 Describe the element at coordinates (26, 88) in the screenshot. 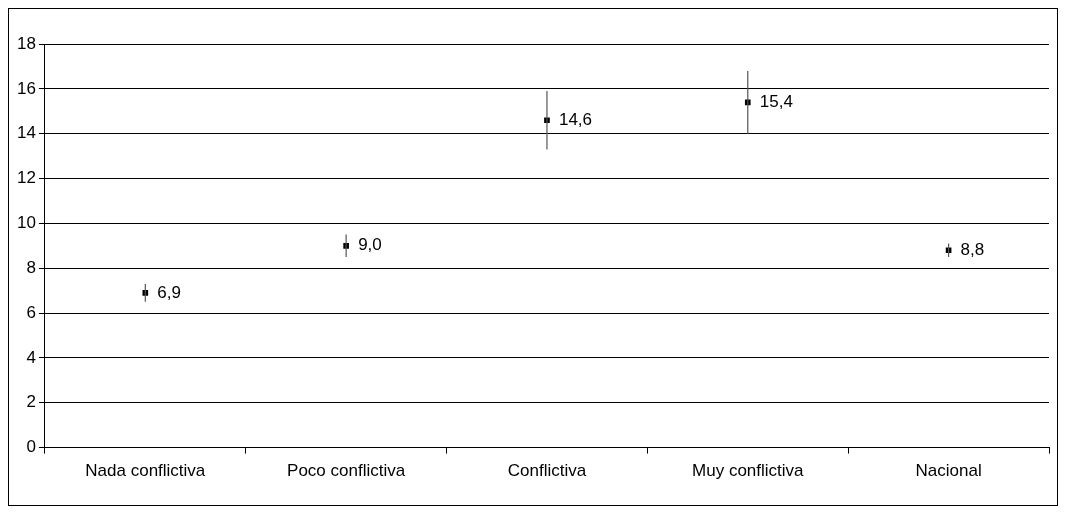

I see `y-tick-label: 16` at that location.